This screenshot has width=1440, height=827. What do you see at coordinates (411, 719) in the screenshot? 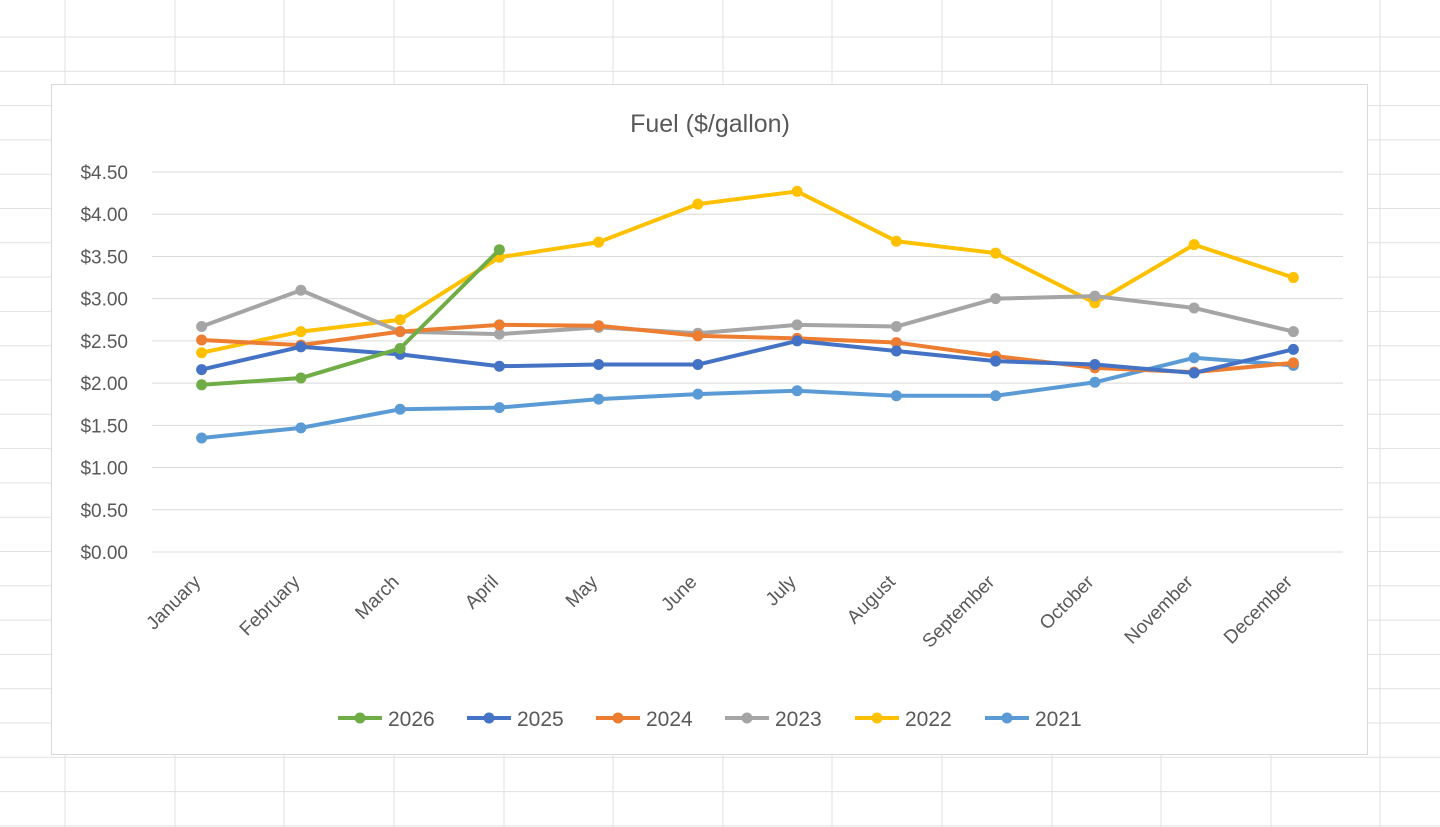
I see `legend-label: 2026` at bounding box center [411, 719].